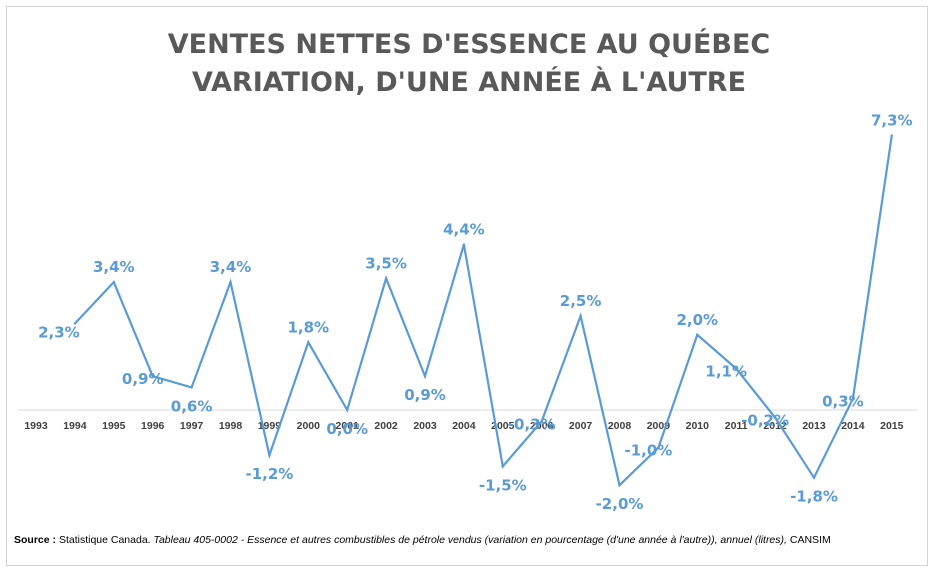 The width and height of the screenshot is (938, 575). What do you see at coordinates (503, 485) in the screenshot?
I see `data-label: -1,5%` at bounding box center [503, 485].